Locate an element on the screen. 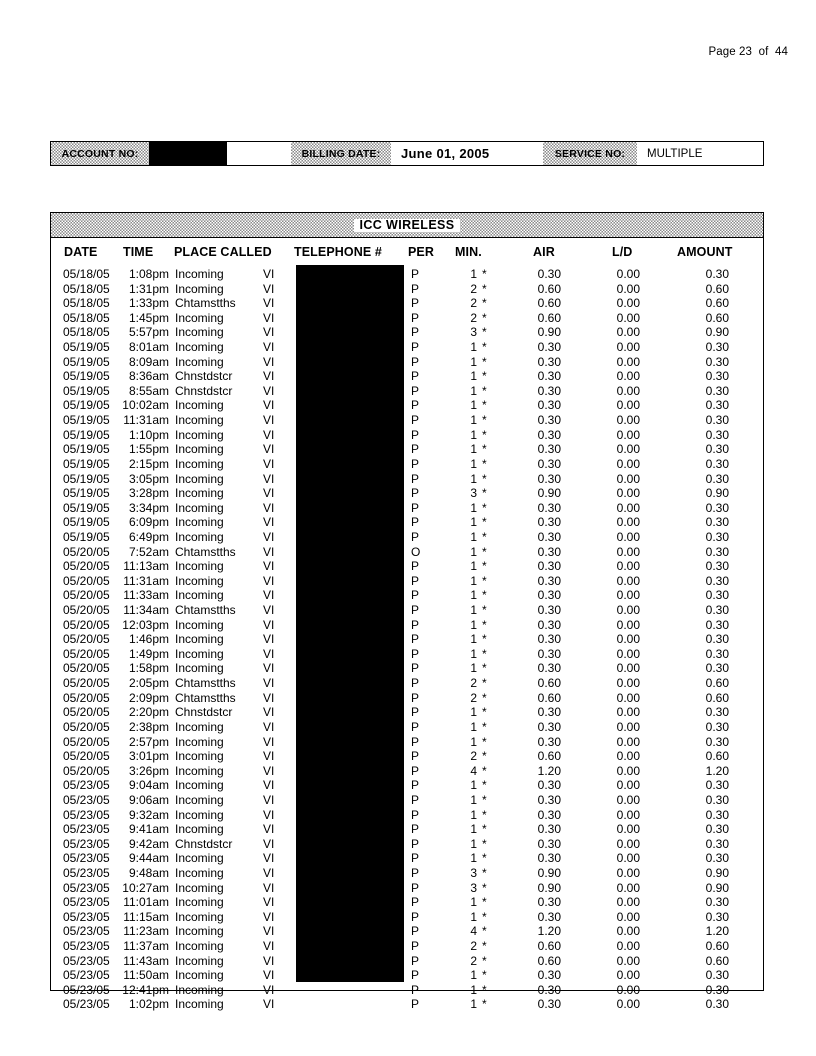 This screenshot has height=1056, width=816. cell-time: 11:34am is located at coordinates (146, 610).